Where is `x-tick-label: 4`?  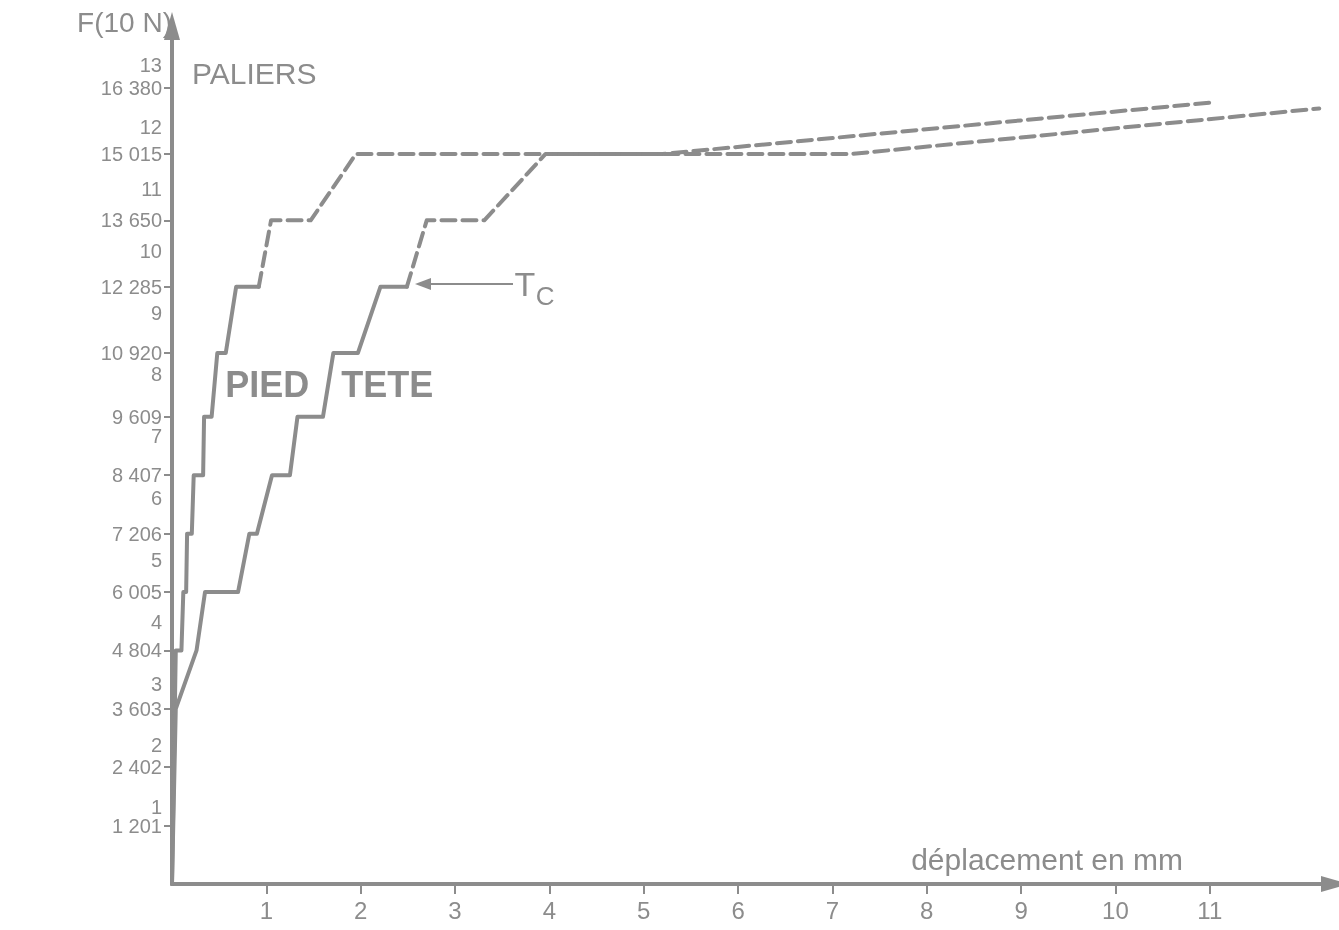 x-tick-label: 4 is located at coordinates (549, 910).